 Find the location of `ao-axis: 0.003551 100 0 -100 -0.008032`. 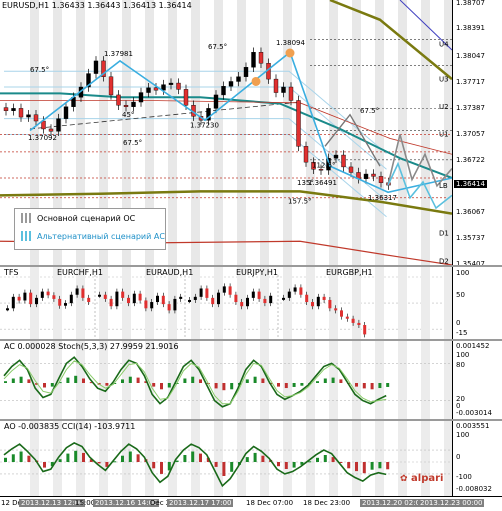

ao-axis: 0.003551 100 0 -100 -0.008032 is located at coordinates (477, 458).